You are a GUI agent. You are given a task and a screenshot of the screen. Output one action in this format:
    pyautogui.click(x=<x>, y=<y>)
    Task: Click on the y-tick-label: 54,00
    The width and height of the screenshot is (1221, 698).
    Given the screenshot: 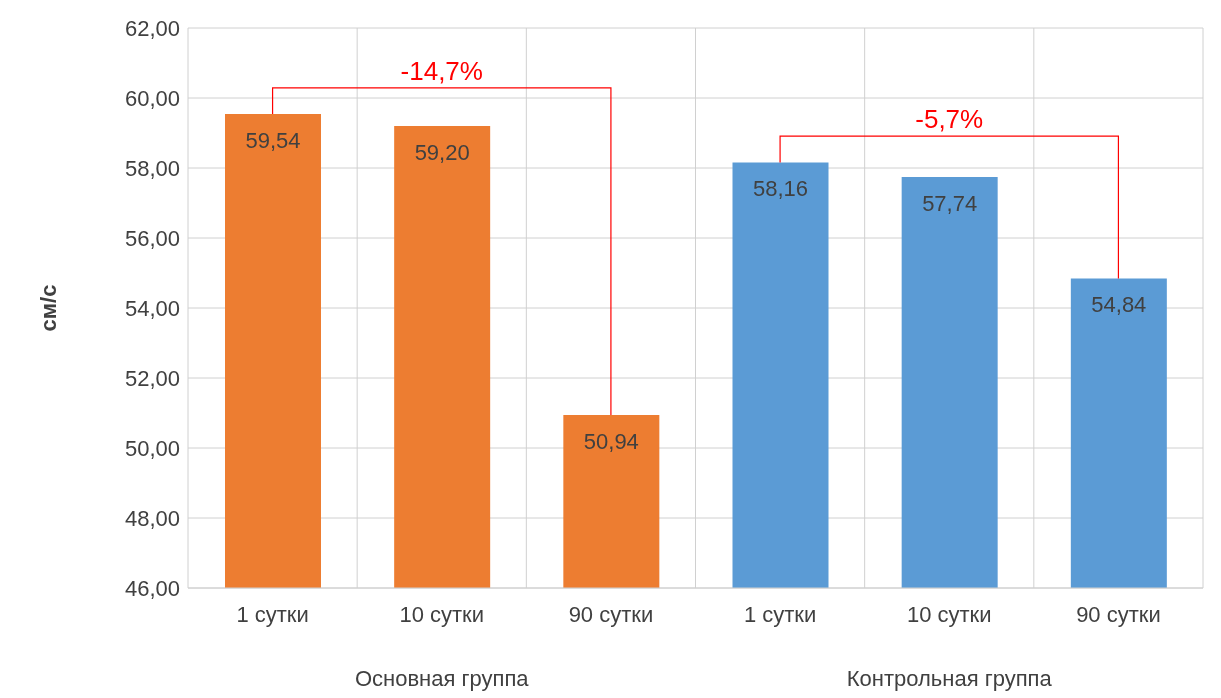 What is the action you would take?
    pyautogui.click(x=152, y=308)
    